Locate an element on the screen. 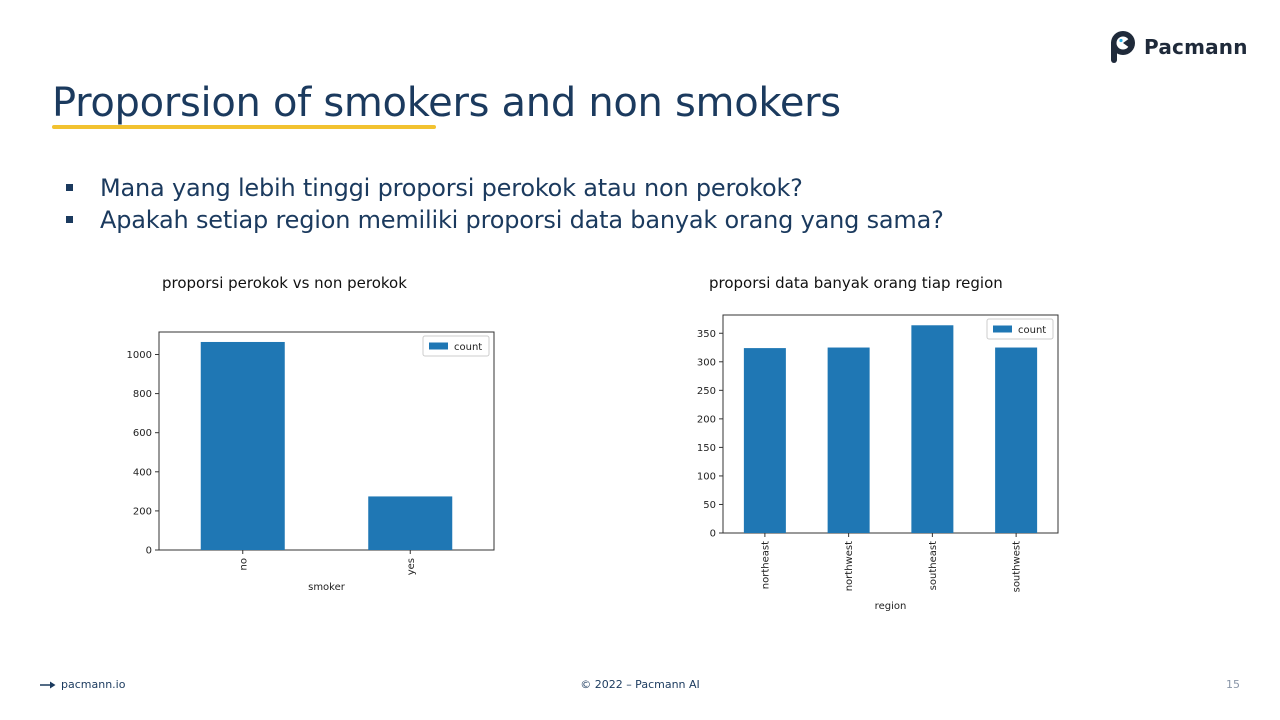  region-bar-northeast is located at coordinates (764, 440).